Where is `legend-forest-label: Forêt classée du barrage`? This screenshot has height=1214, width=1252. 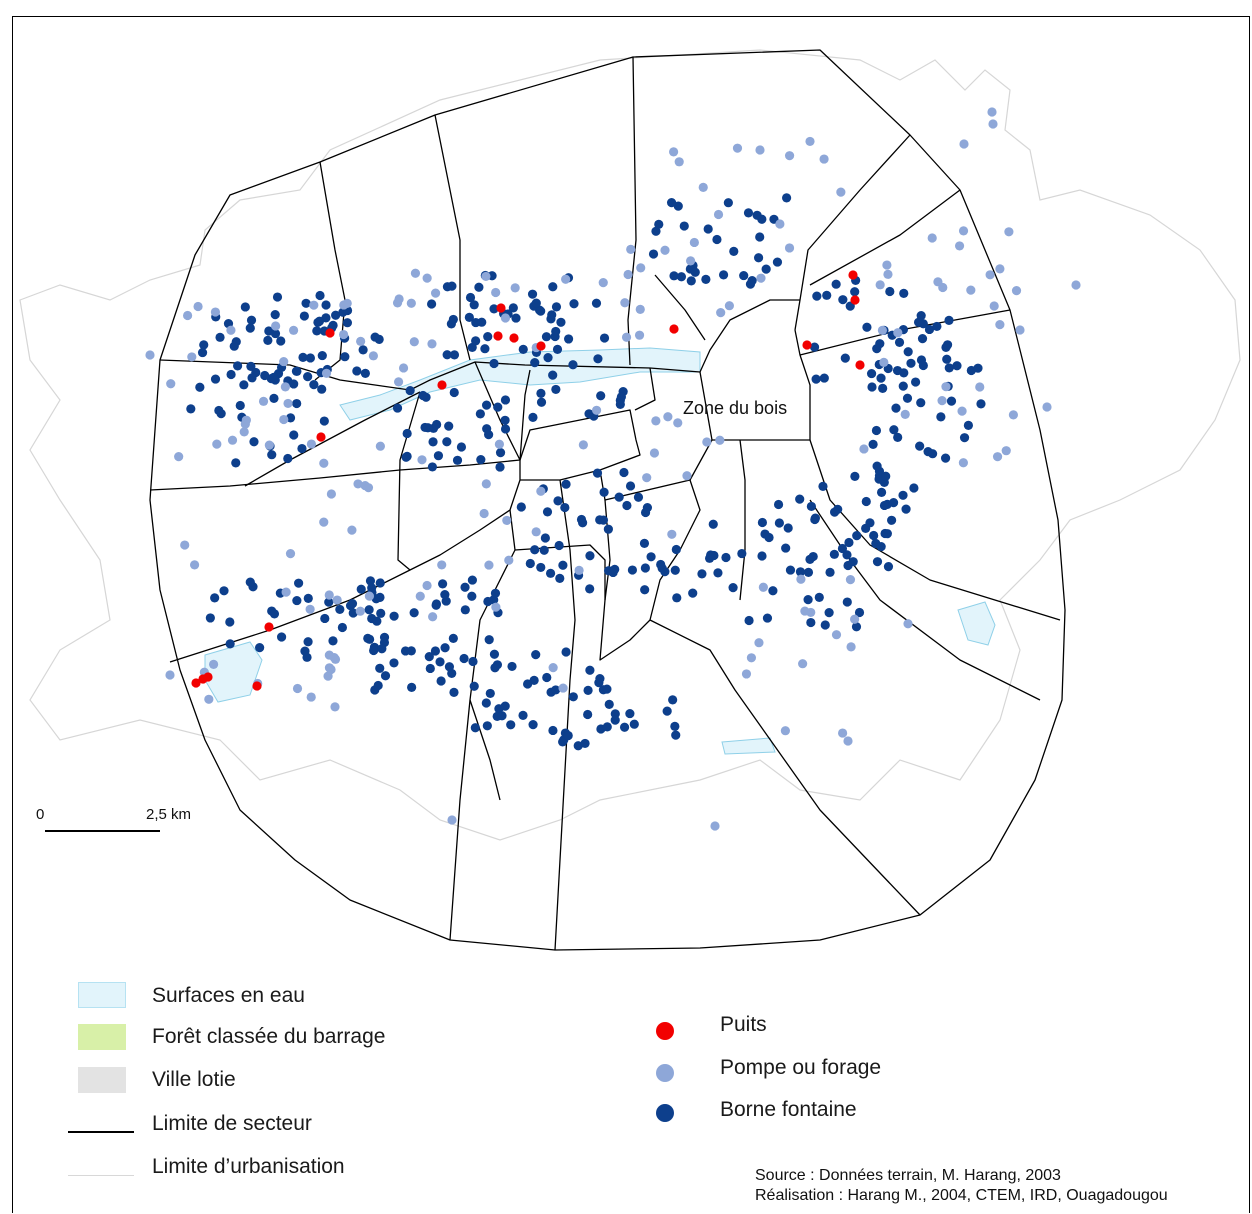
legend-forest-label: Forêt classée du barrage is located at coordinates (269, 1036).